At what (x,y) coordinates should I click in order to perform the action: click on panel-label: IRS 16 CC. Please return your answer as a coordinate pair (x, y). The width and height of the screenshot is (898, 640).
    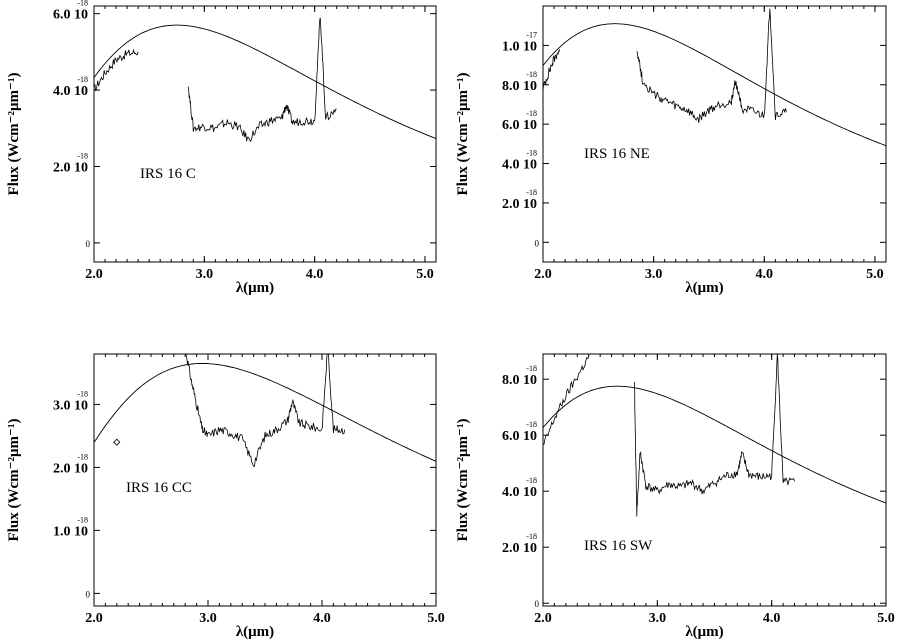
    Looking at the image, I should click on (159, 488).